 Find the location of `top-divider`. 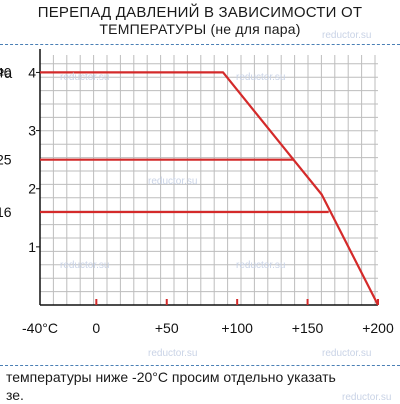

top-divider is located at coordinates (200, 44).